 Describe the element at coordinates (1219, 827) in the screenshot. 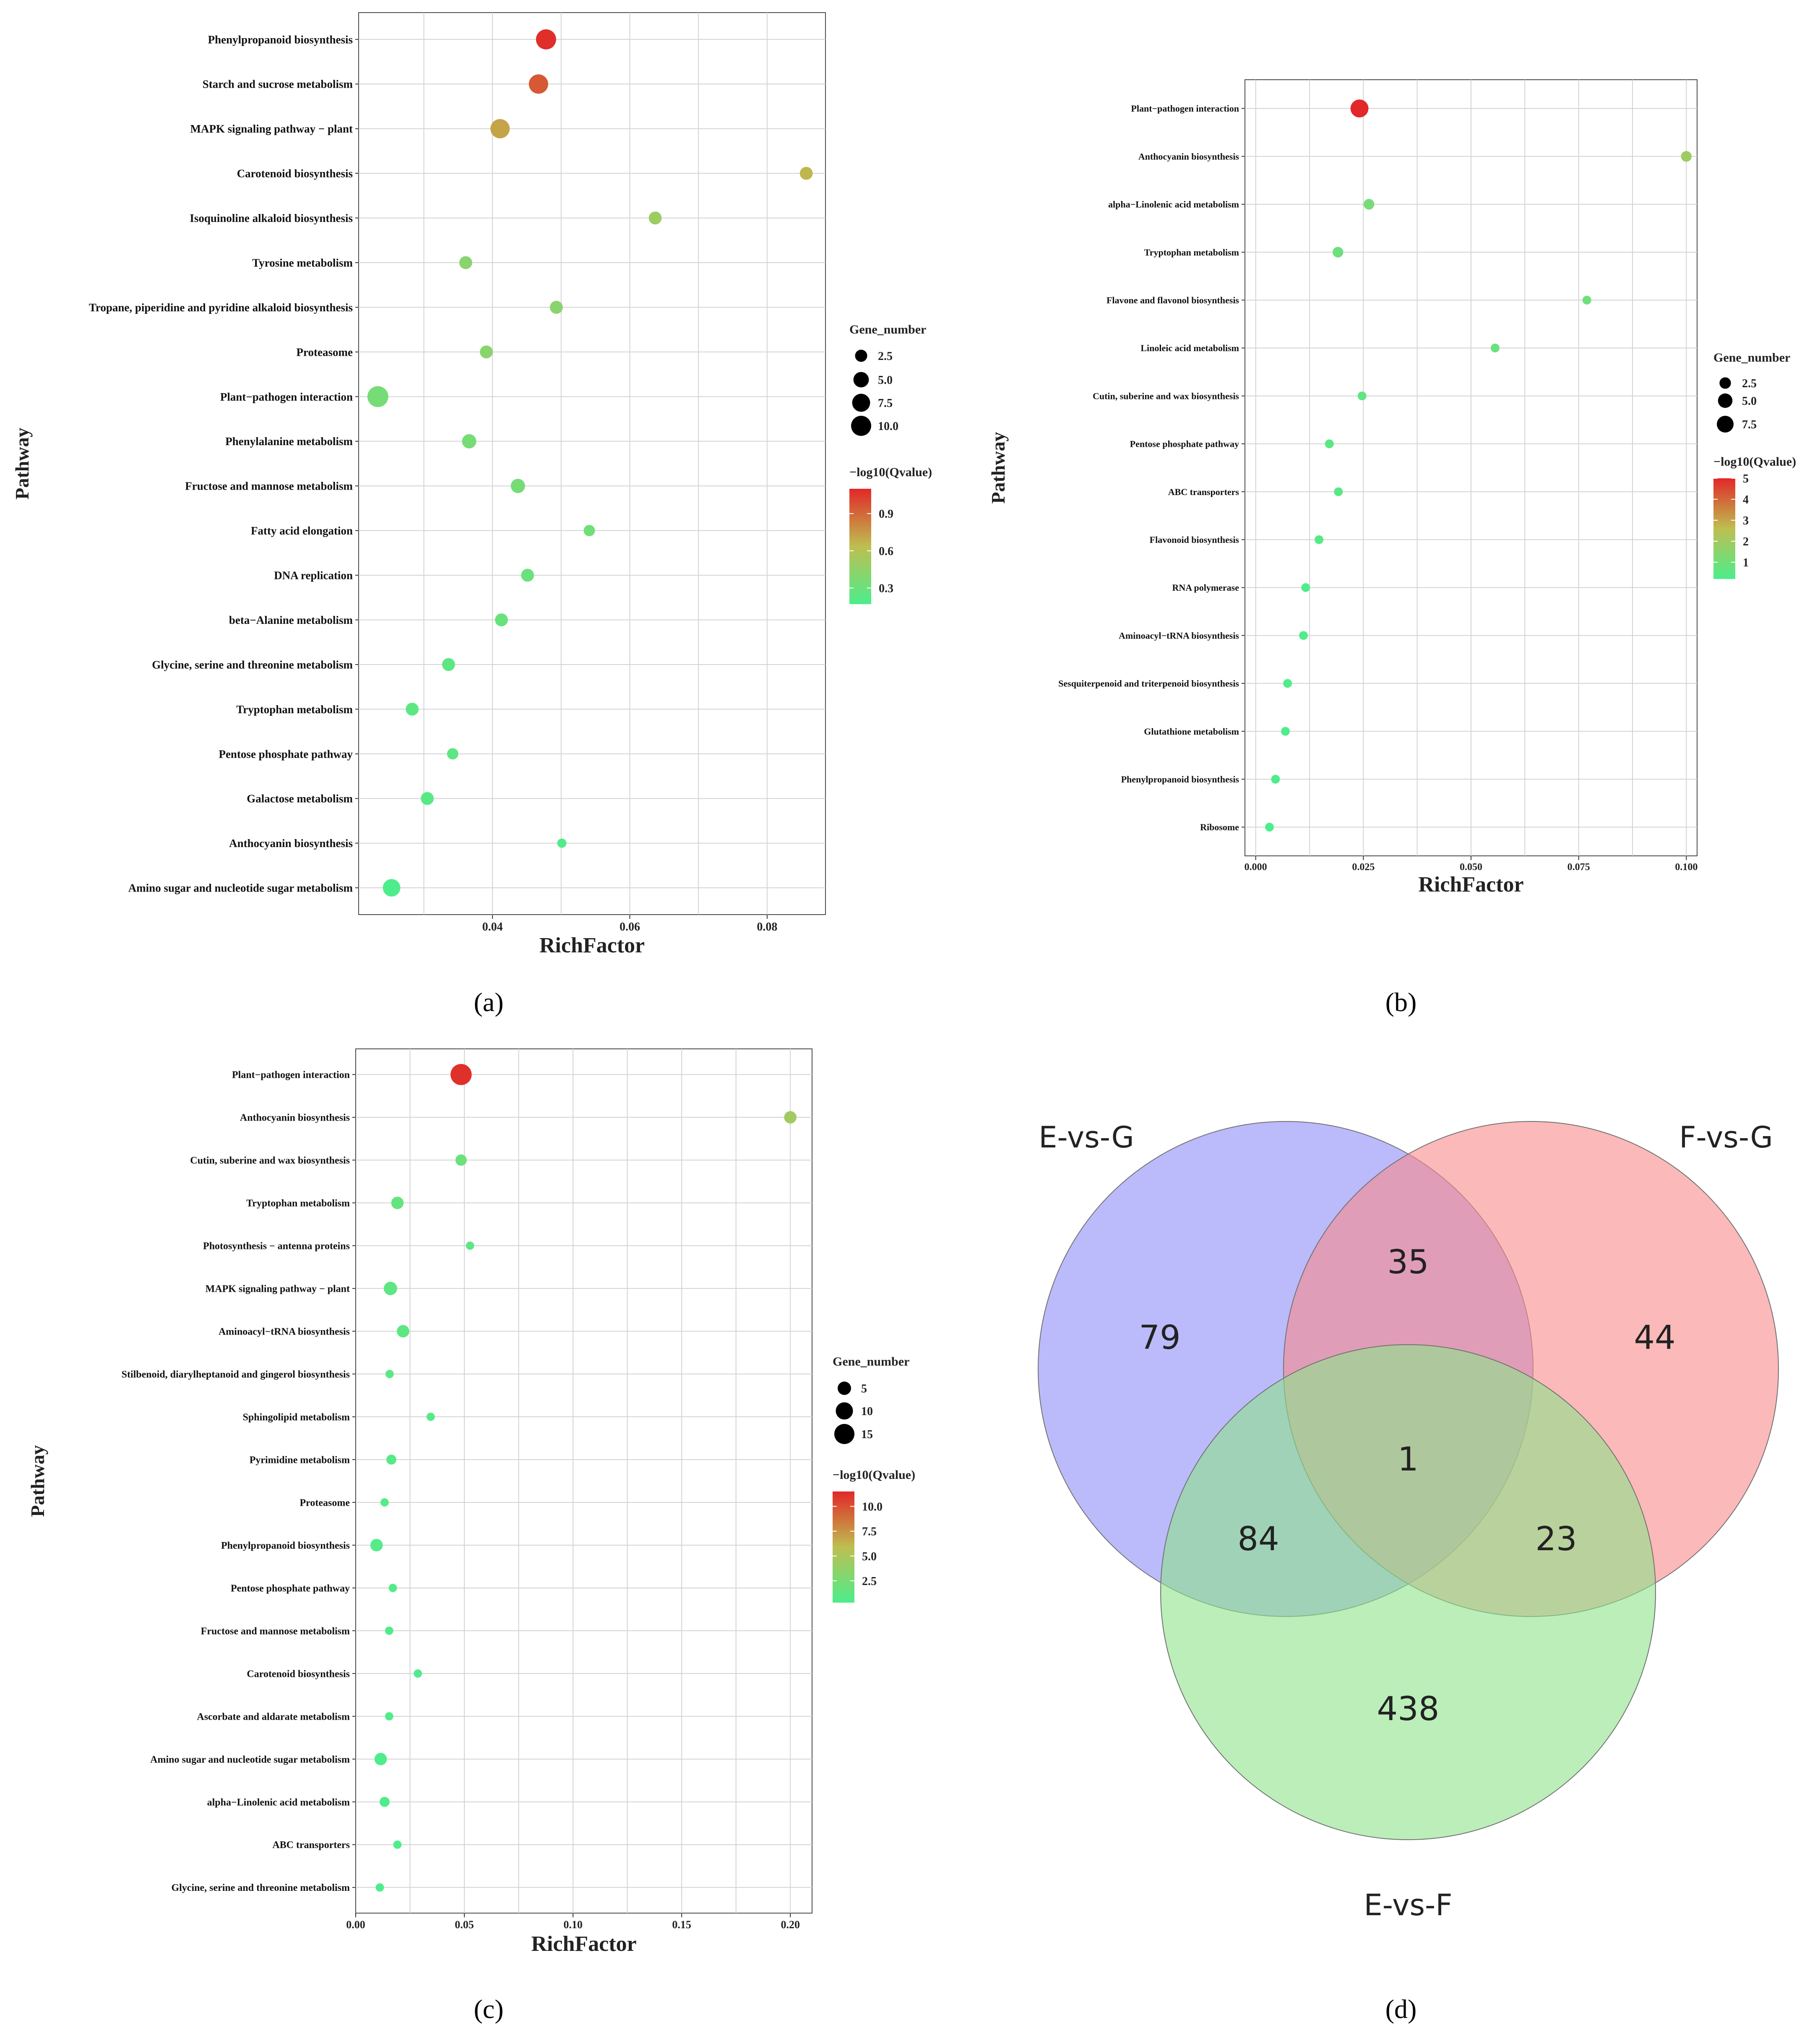

I see `pathway-label: Ribosome` at that location.